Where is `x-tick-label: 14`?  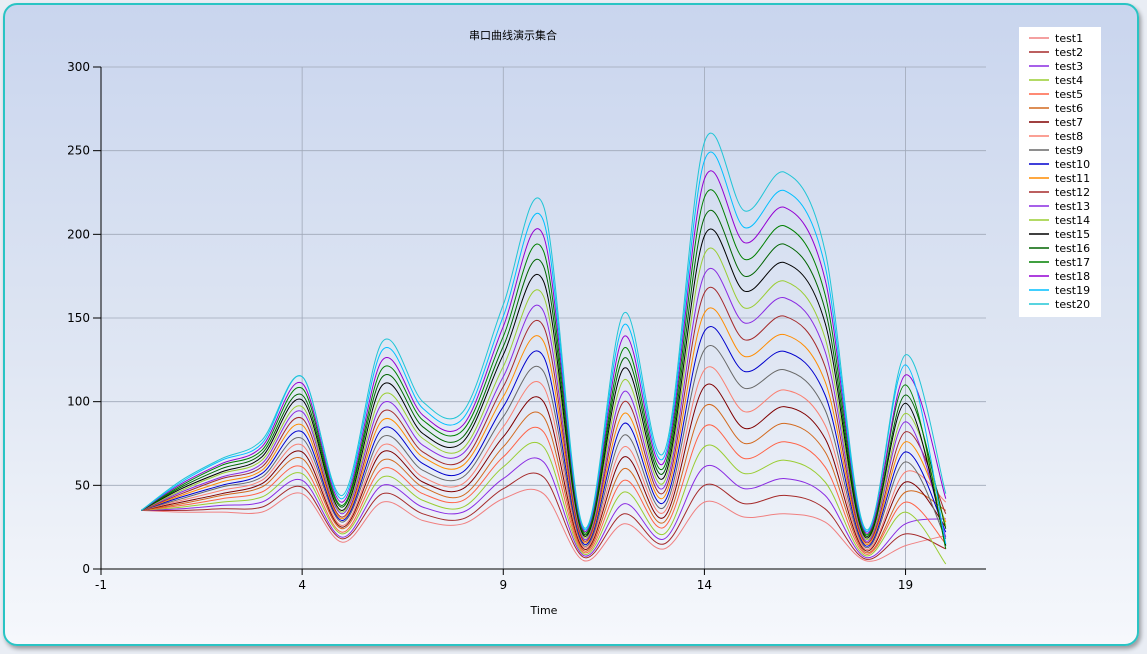 x-tick-label: 14 is located at coordinates (704, 585).